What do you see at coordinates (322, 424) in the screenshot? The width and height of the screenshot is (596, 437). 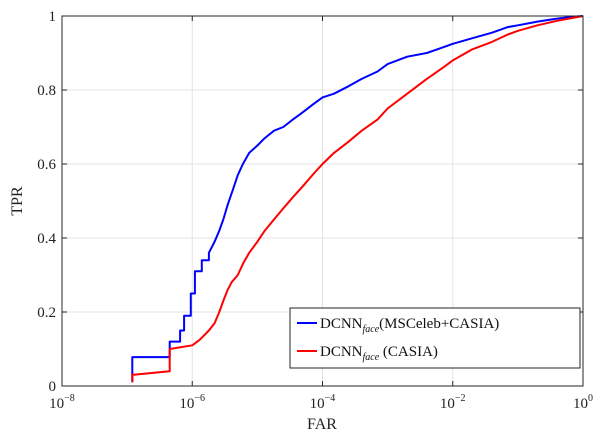 I see `x-axis-title: FAR` at bounding box center [322, 424].